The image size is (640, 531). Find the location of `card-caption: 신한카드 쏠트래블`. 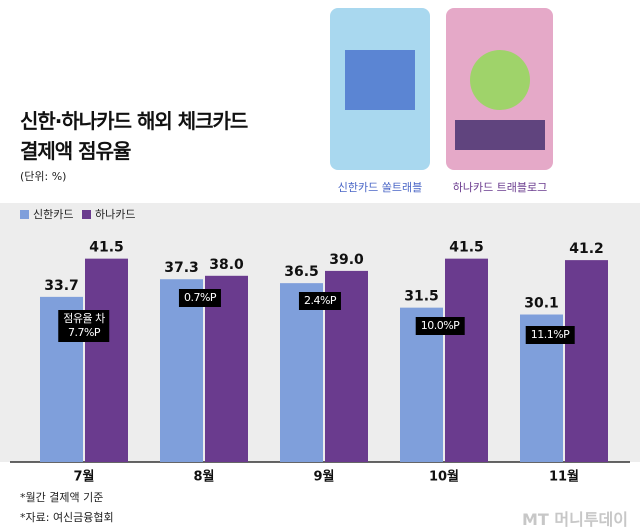

card-caption: 신한카드 쏠트래블 is located at coordinates (380, 187).